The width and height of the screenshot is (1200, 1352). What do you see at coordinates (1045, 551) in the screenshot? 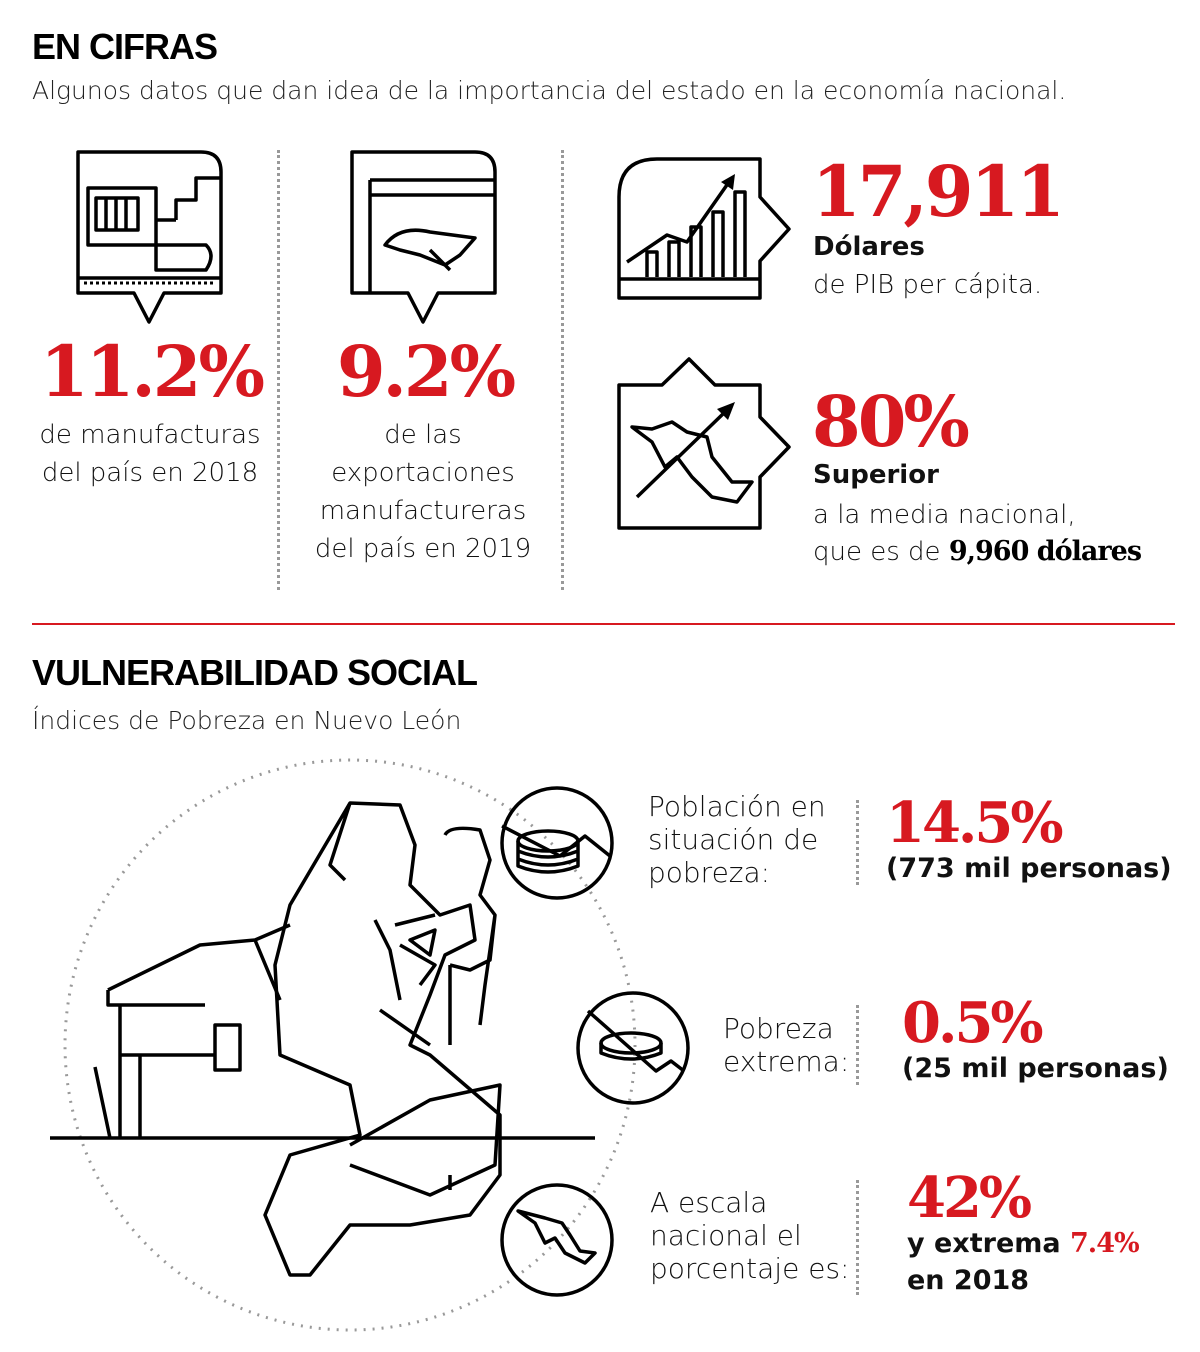
I see `media-nacional-value: 9,960 dólares` at bounding box center [1045, 551].